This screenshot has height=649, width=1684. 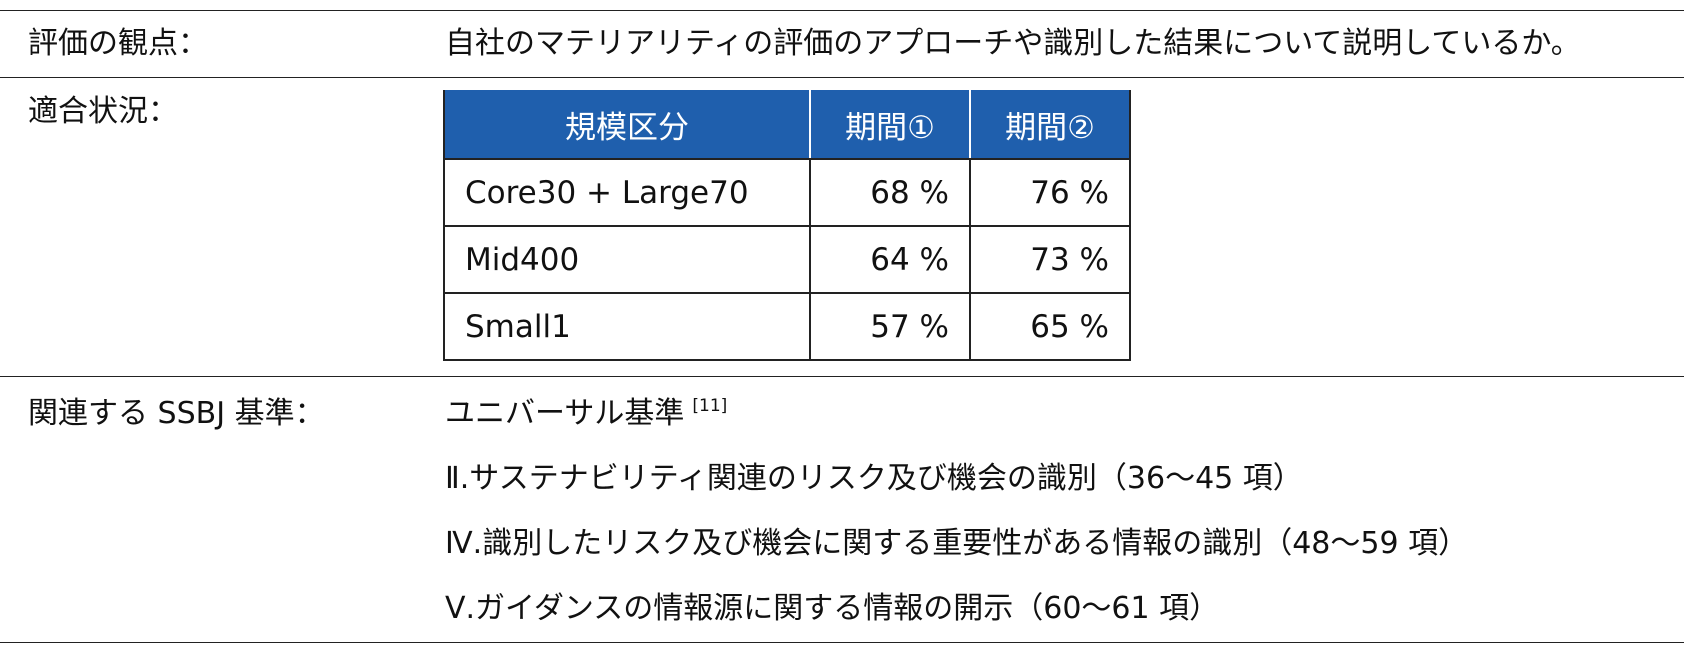 What do you see at coordinates (832, 608) in the screenshot?
I see `ssbj-item: Ⅴ.ガイダンスの情報源に関する情報の開示（60～61 項）` at bounding box center [832, 608].